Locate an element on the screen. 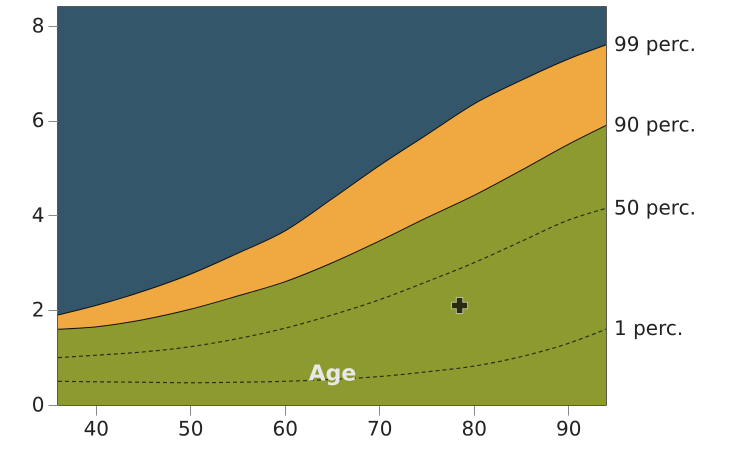 The image size is (735, 465). x-tick-label: 60 is located at coordinates (285, 428).